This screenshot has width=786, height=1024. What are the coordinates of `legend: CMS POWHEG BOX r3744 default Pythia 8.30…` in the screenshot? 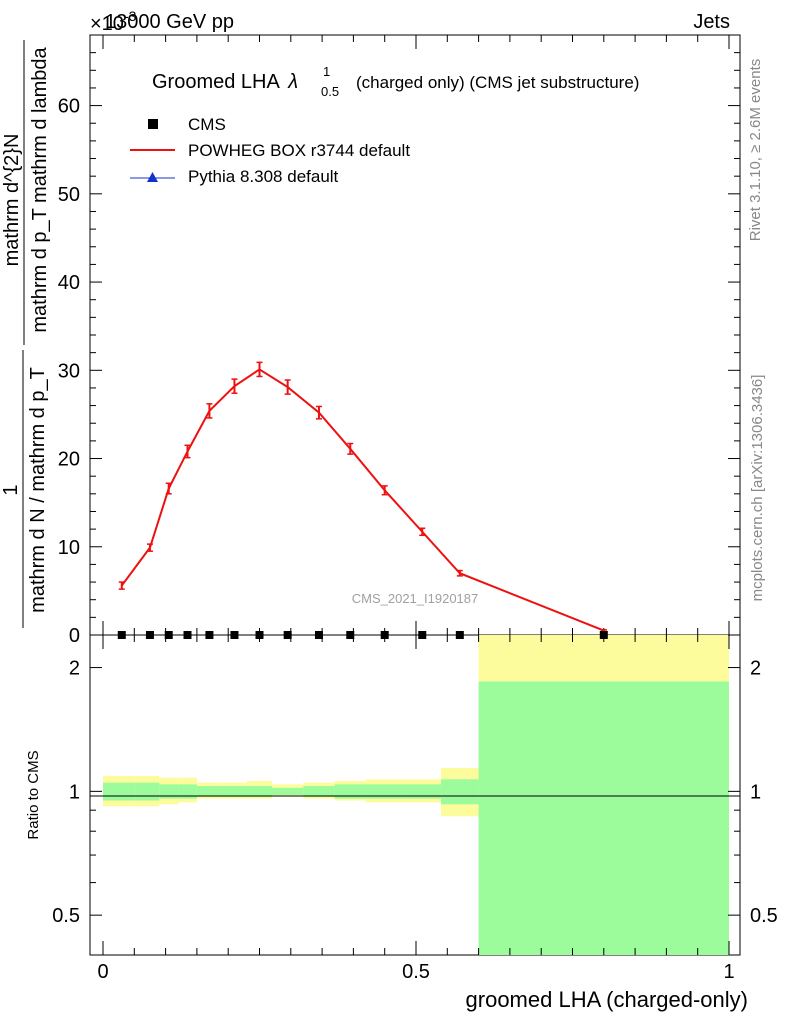 It's located at (270, 150).